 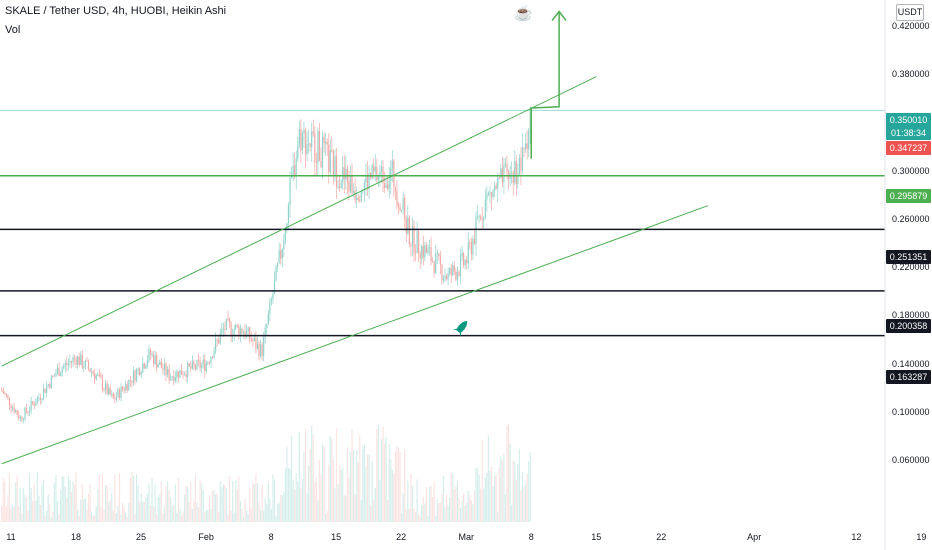 What do you see at coordinates (908, 120) in the screenshot?
I see `last-price-label: 0.350010` at bounding box center [908, 120].